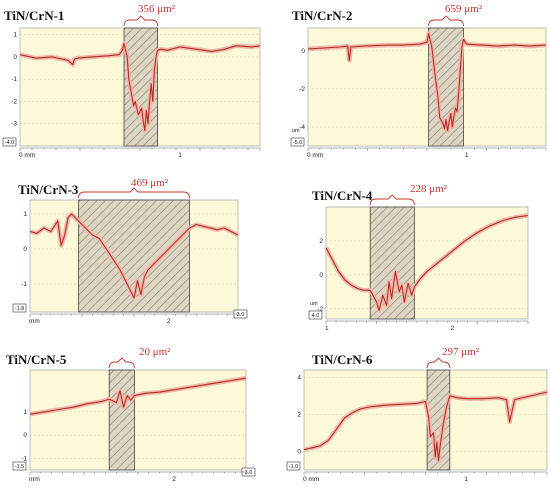 This screenshot has height=504, width=550. What do you see at coordinates (48, 189) in the screenshot?
I see `panel-title: TiN/CrN-3` at bounding box center [48, 189].